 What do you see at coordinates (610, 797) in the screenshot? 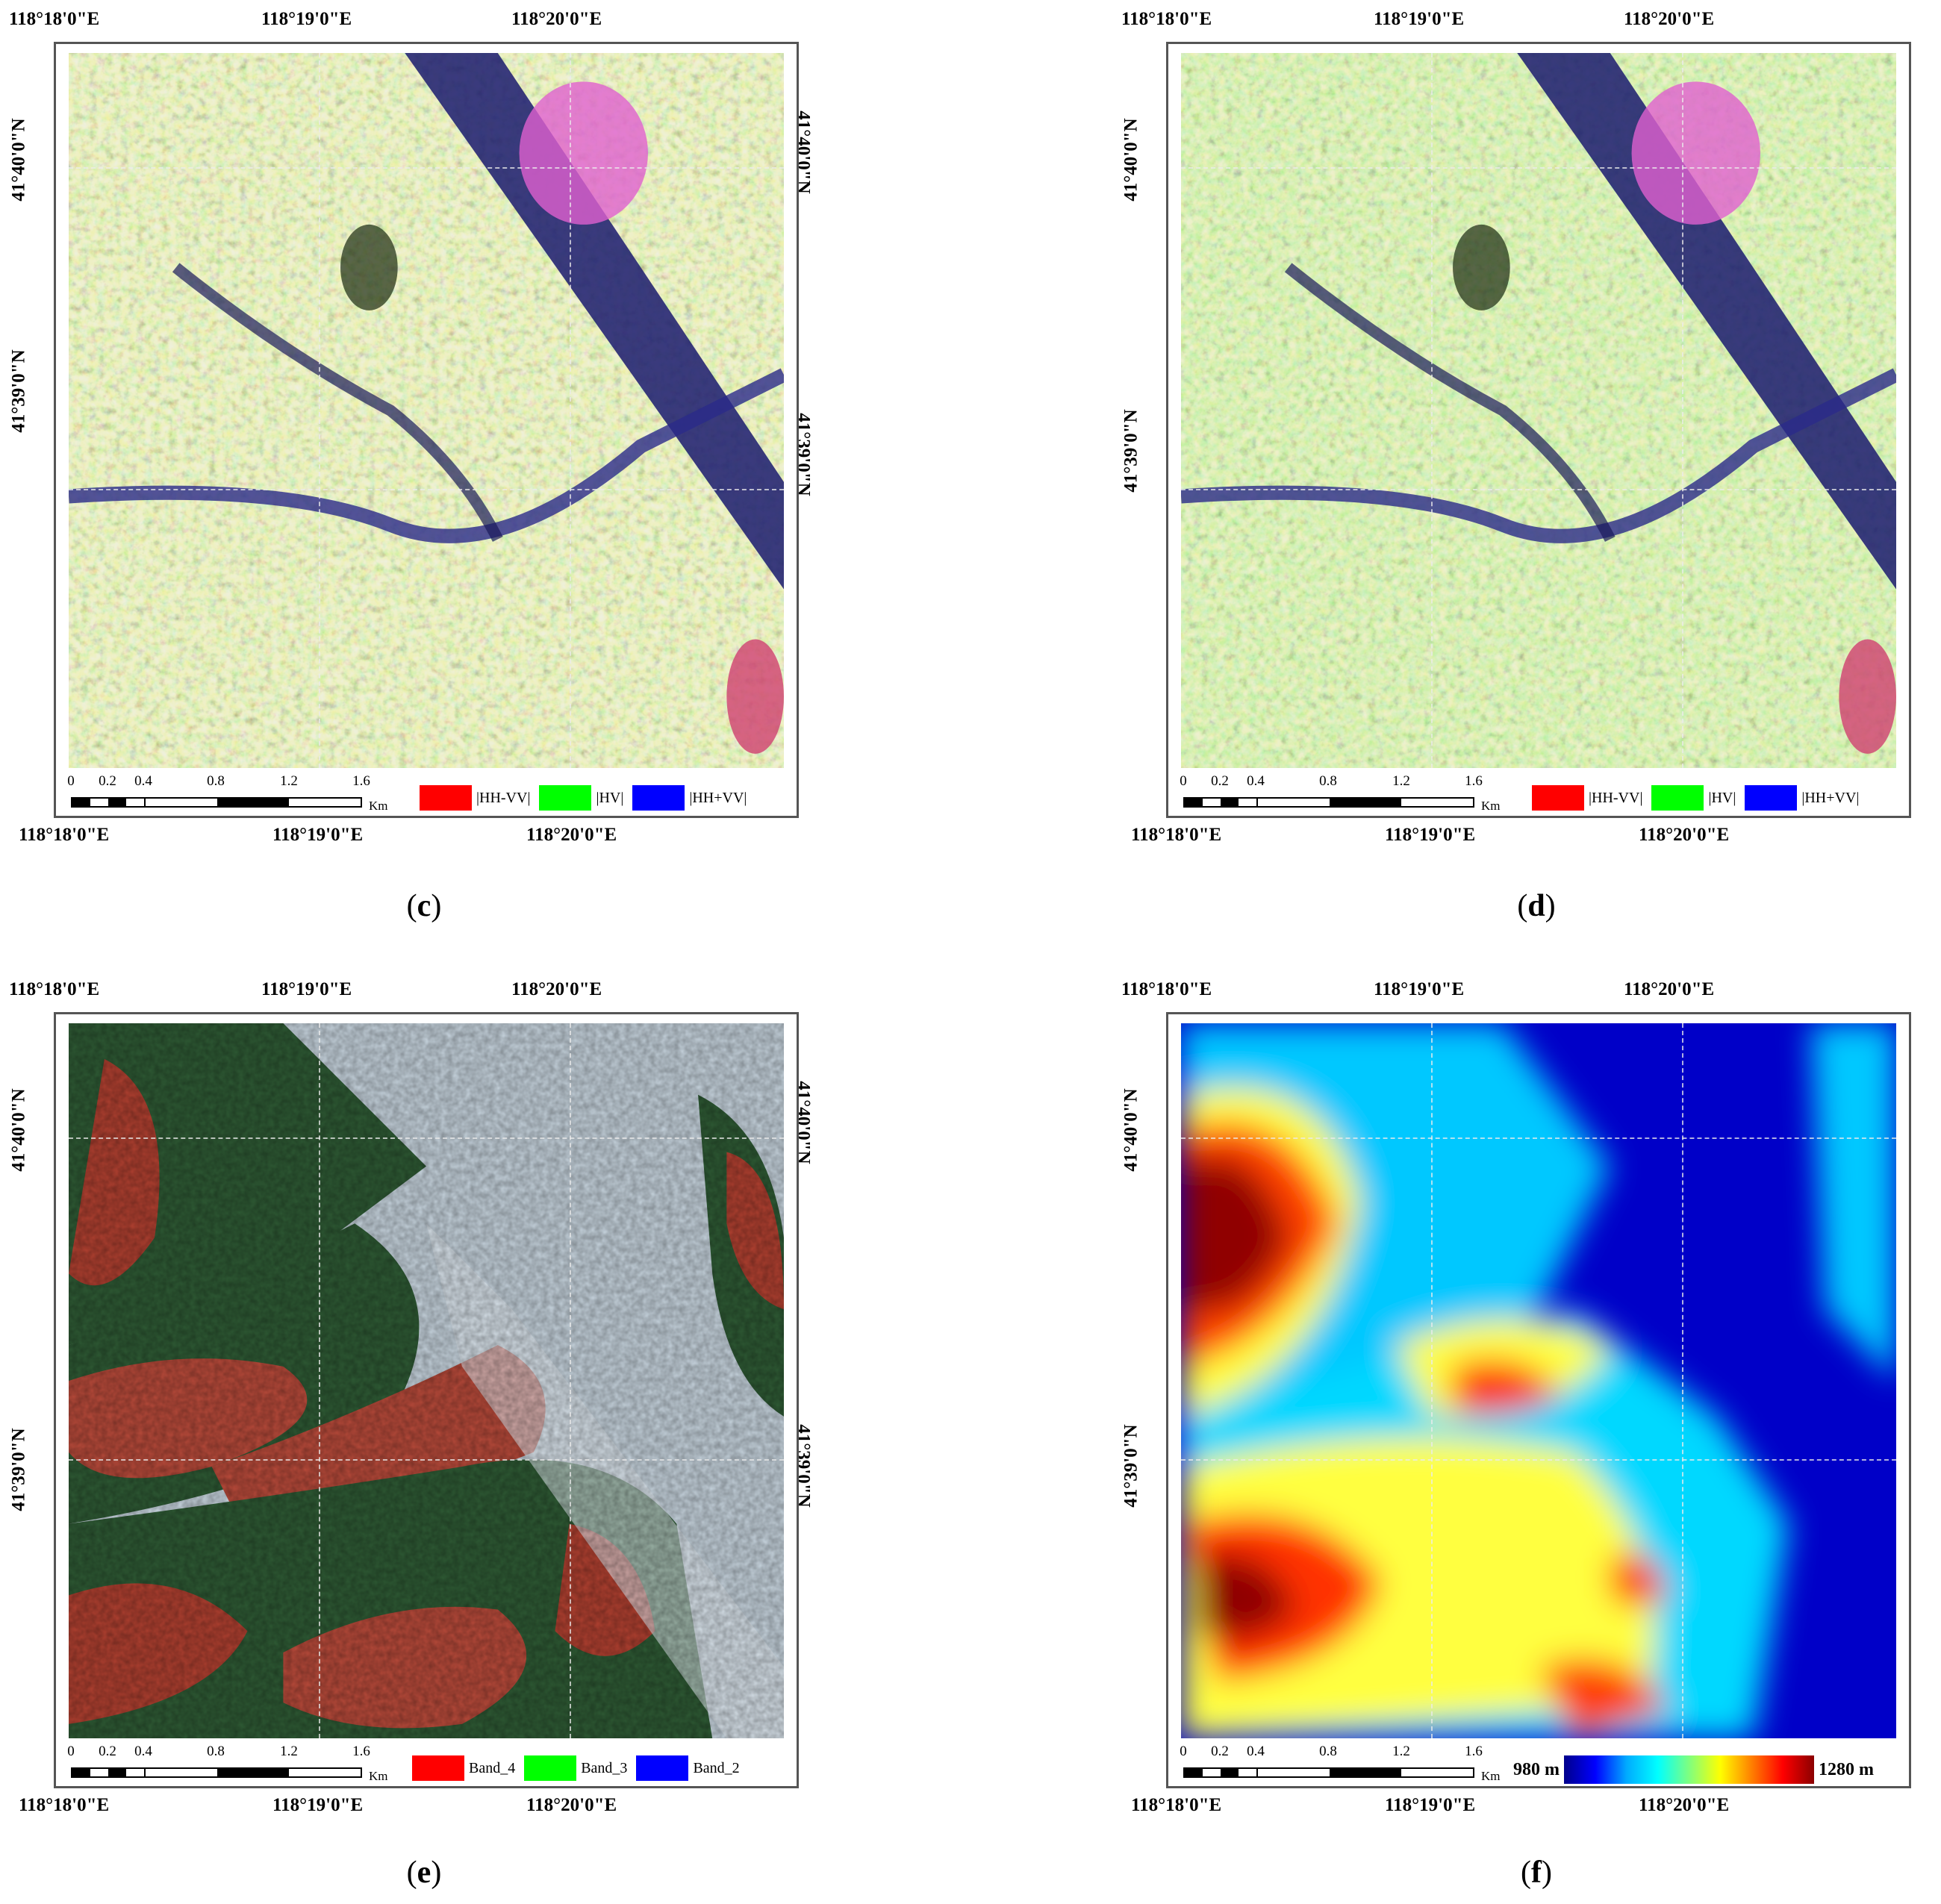
I see `legend-label: |HV|` at bounding box center [610, 797].